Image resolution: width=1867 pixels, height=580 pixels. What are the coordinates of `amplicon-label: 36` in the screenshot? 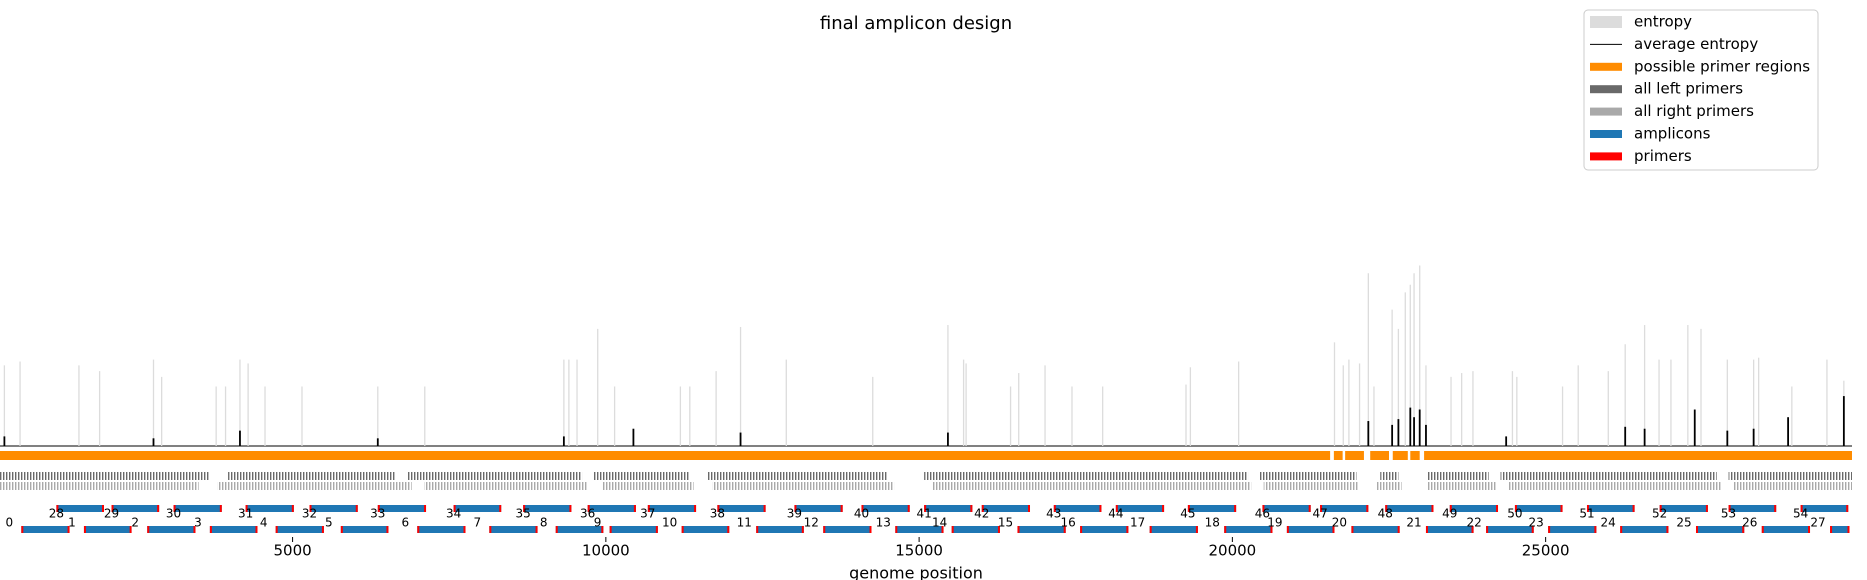 It's located at (587, 514).